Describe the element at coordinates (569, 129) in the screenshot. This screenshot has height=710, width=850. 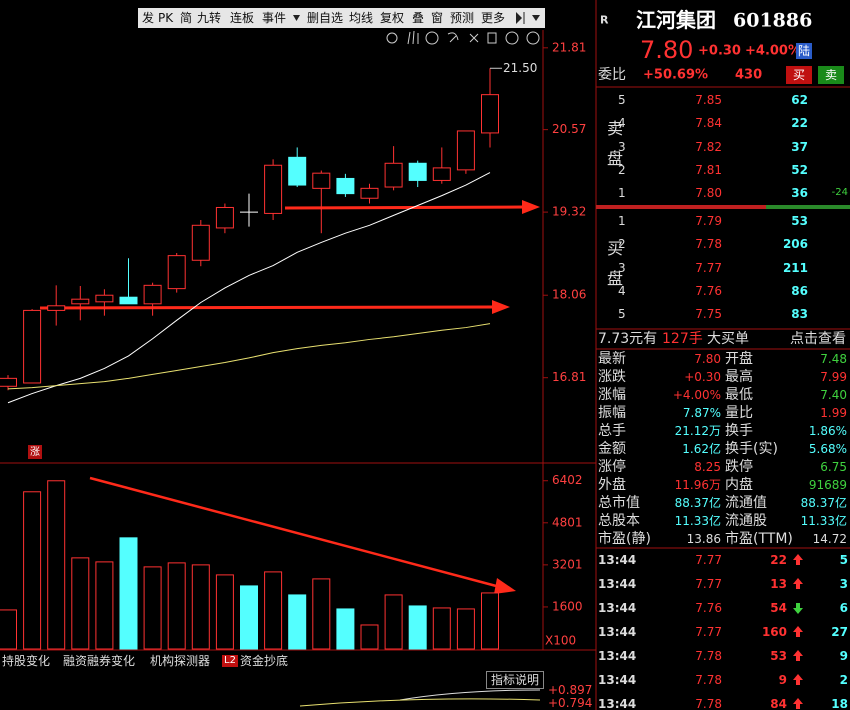
I see `y-tick-label: 20.57` at that location.